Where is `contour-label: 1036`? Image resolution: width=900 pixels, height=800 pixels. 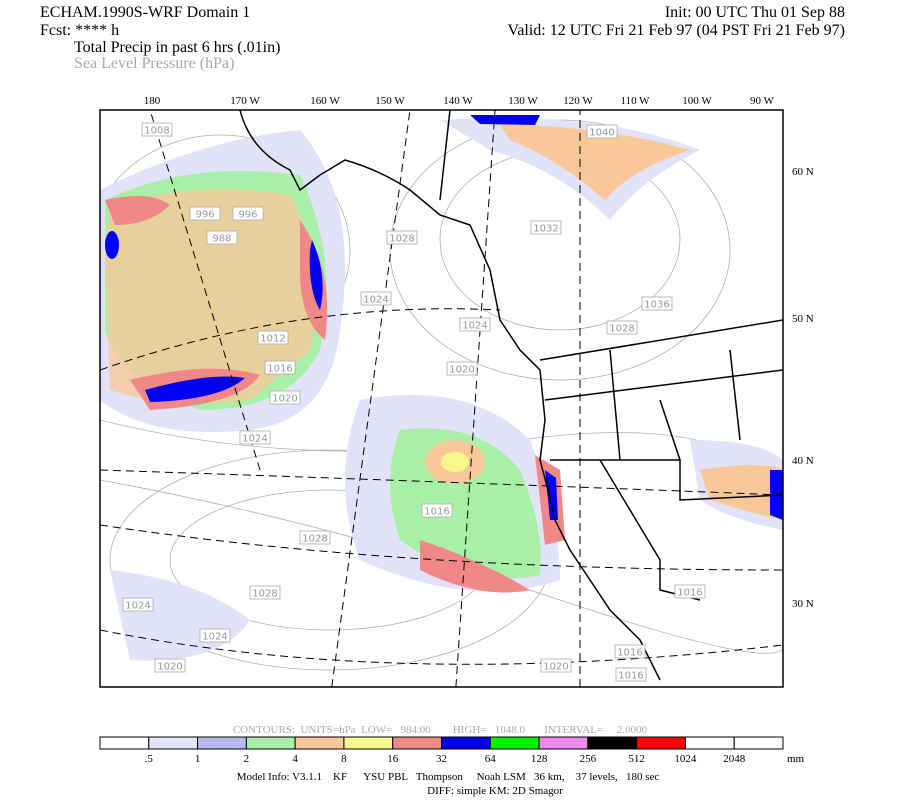
contour-label: 1036 is located at coordinates (656, 305).